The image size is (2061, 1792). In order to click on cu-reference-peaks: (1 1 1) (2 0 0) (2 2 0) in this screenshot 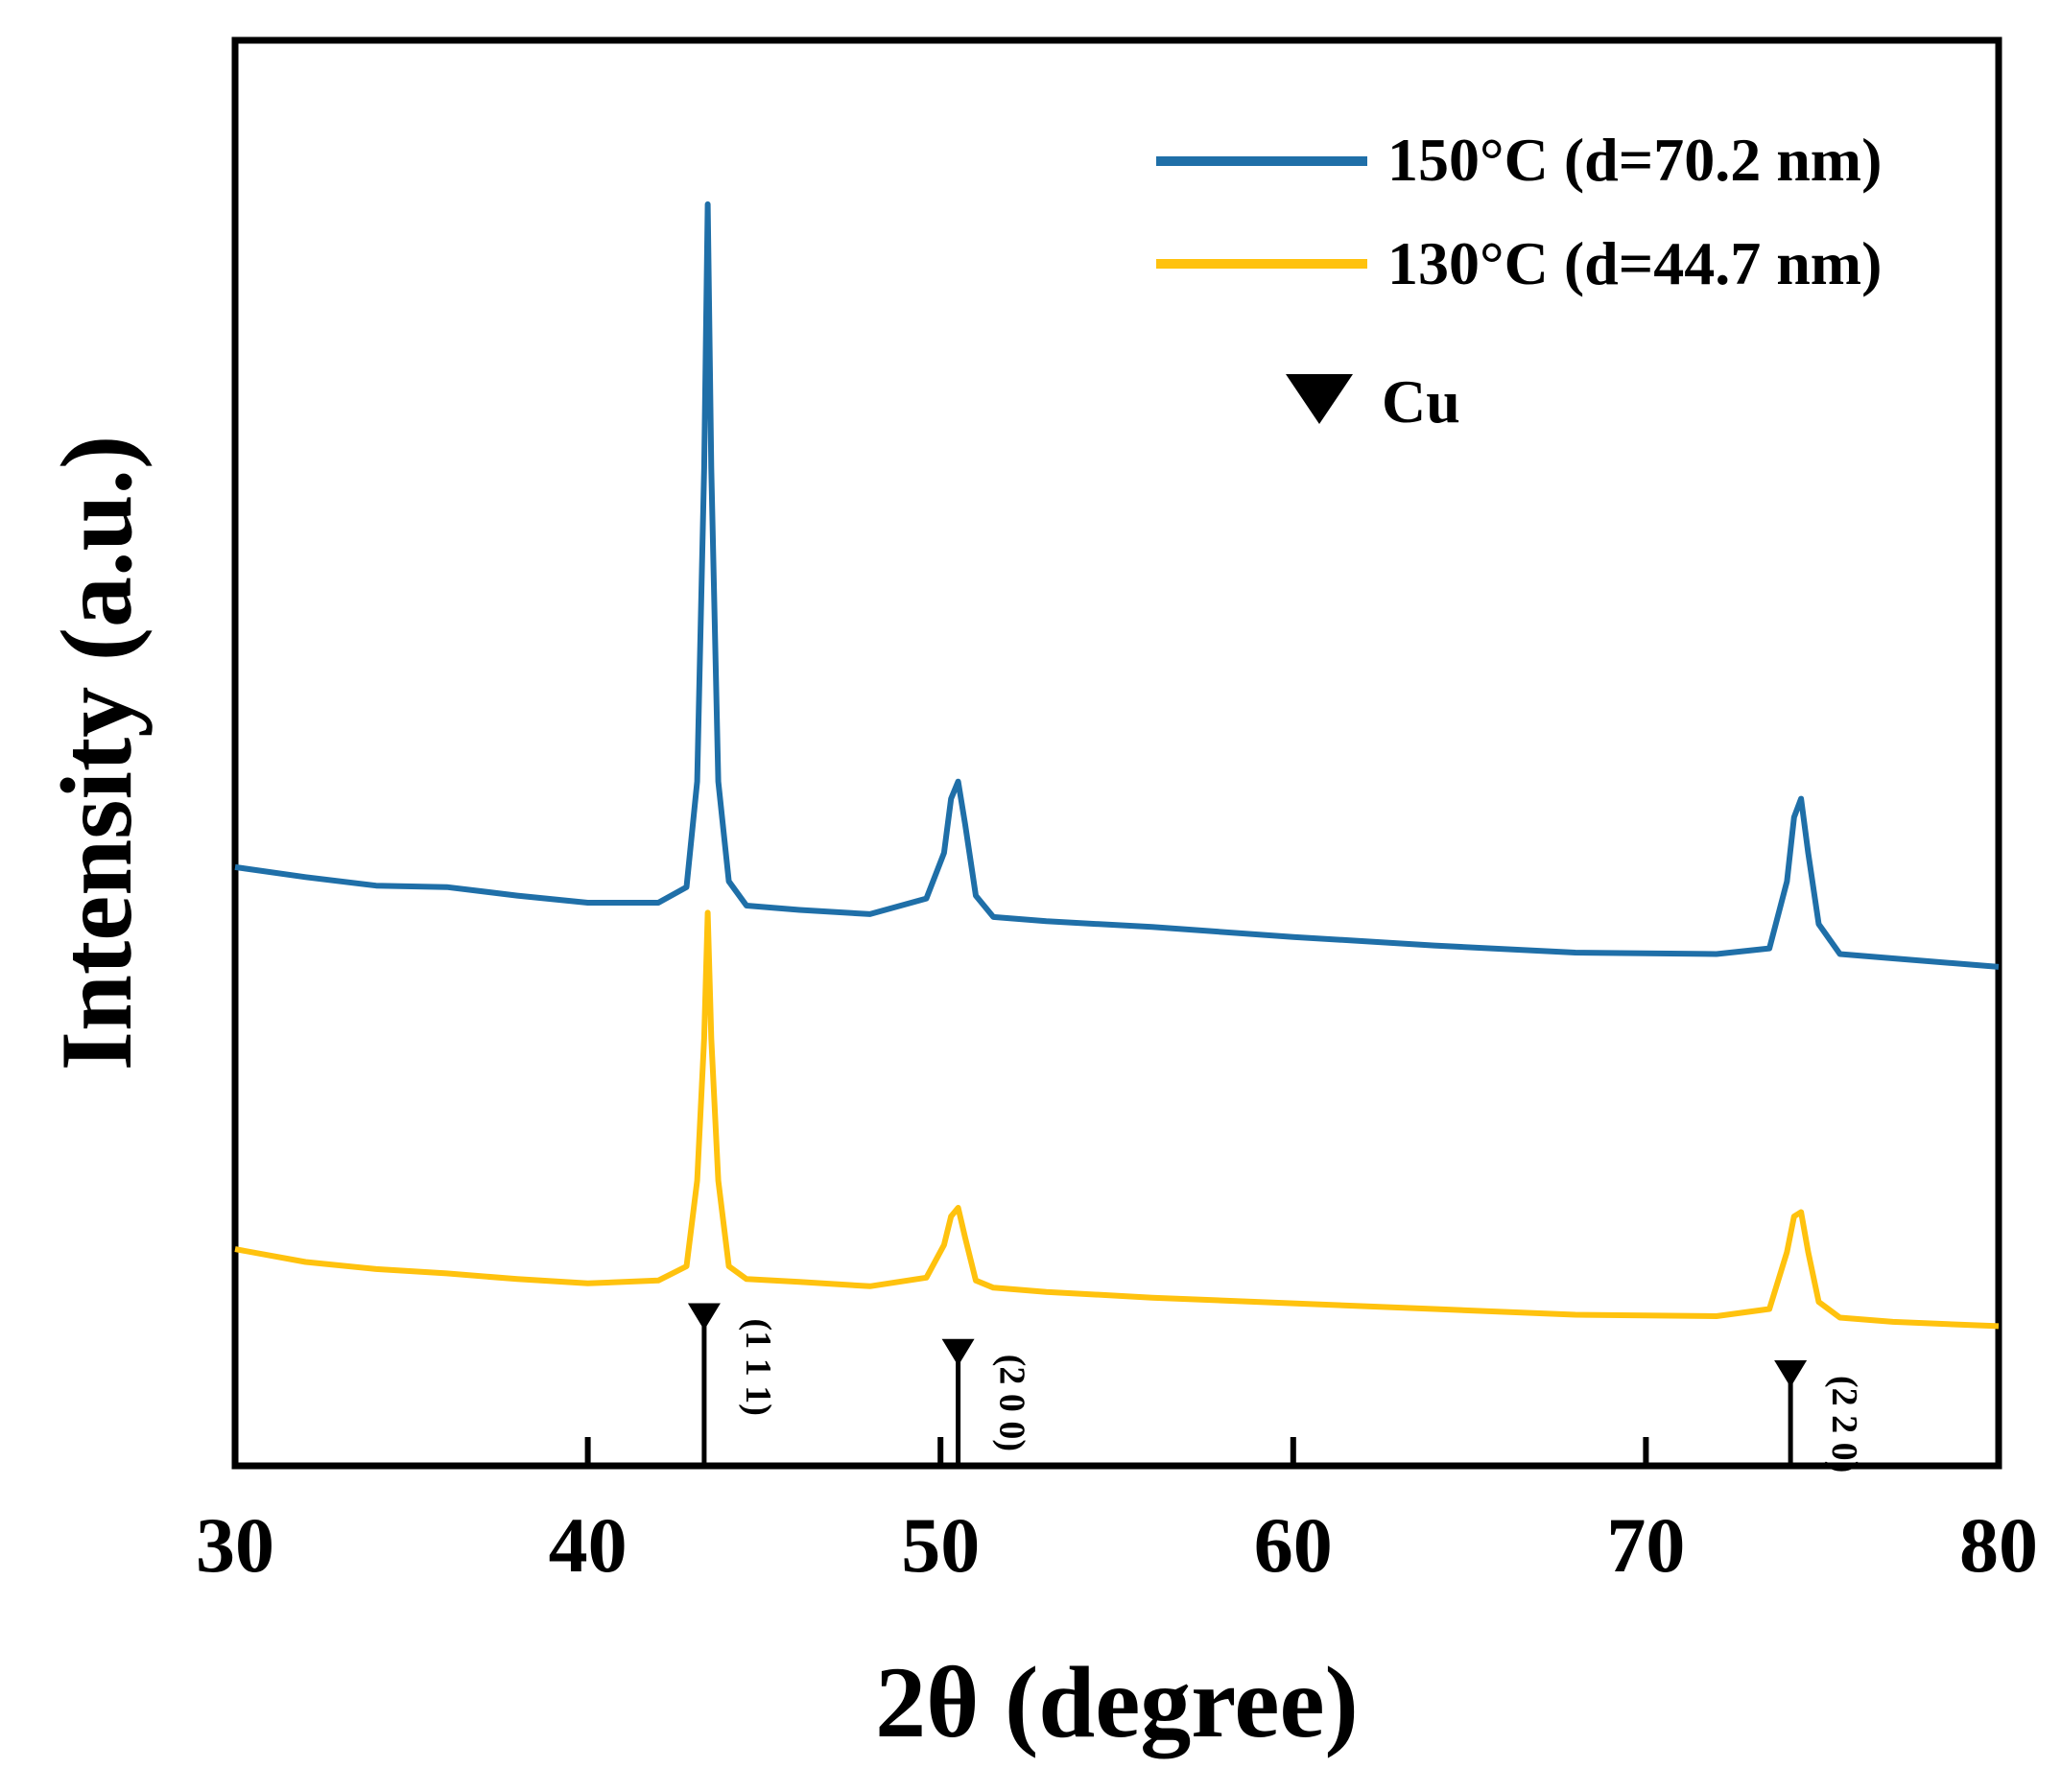, I will do `click(1276, 1388)`.